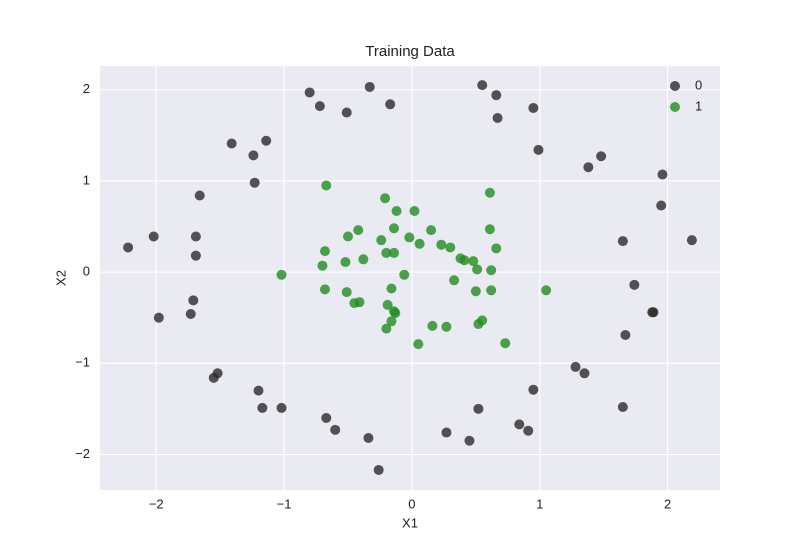  Describe the element at coordinates (410, 51) in the screenshot. I see `chart-title: Training Data` at that location.